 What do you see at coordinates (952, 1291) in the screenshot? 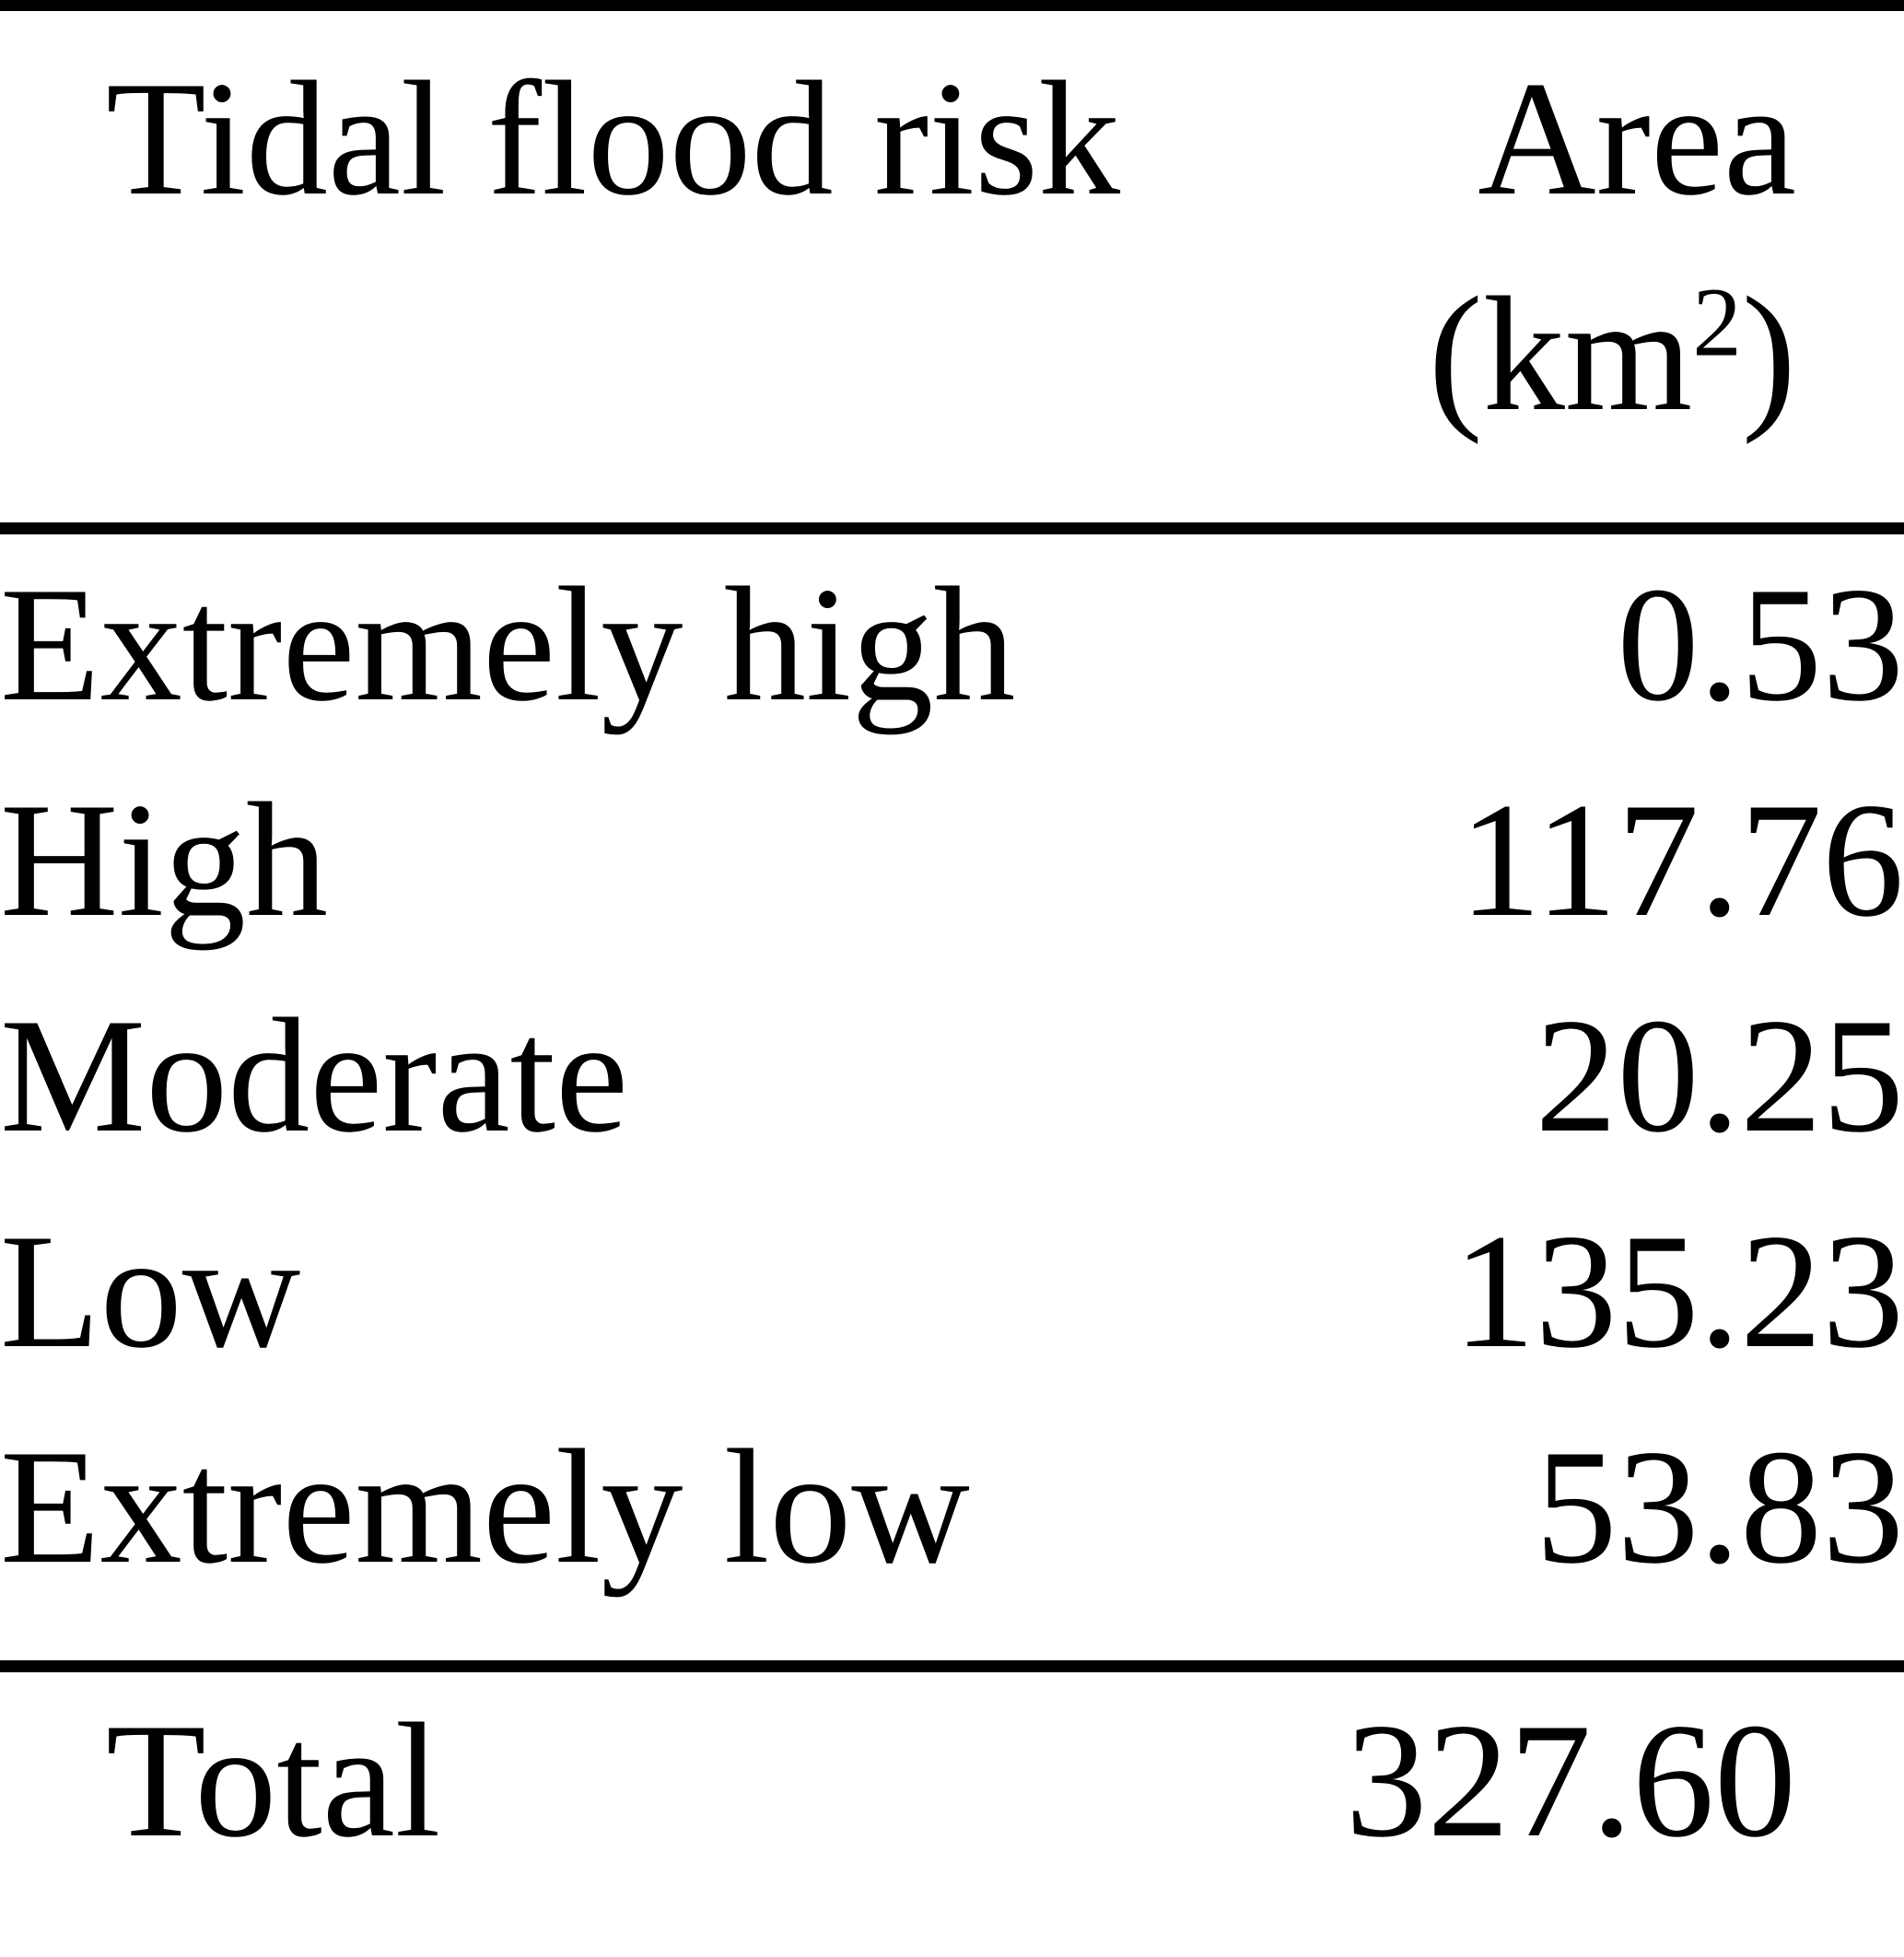
I see `table-row: Low 135.23` at bounding box center [952, 1291].